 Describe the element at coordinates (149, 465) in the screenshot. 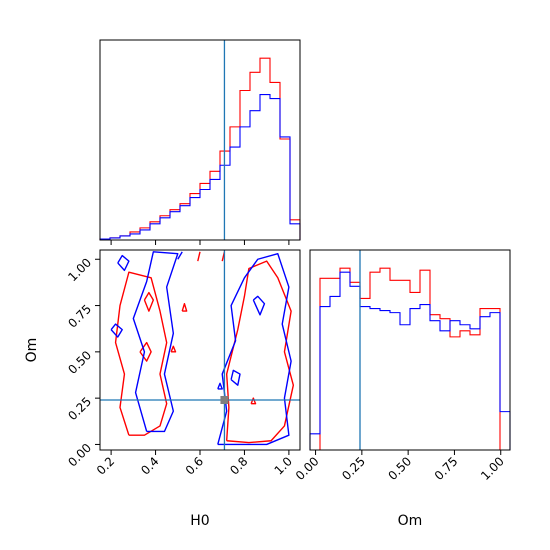

I see `x-tick-label-1: 0.4` at that location.